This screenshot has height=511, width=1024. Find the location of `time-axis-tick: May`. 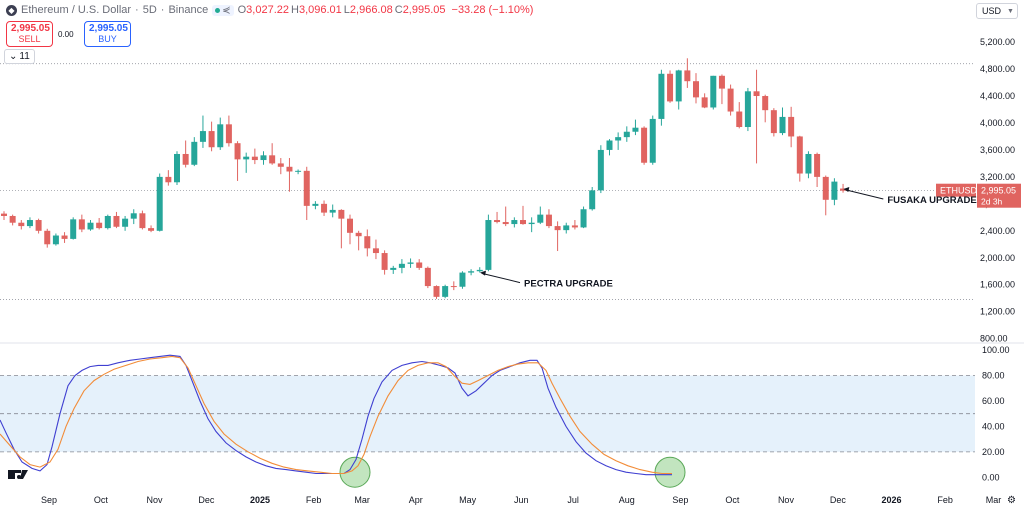

time-axis-tick: May is located at coordinates (468, 500).